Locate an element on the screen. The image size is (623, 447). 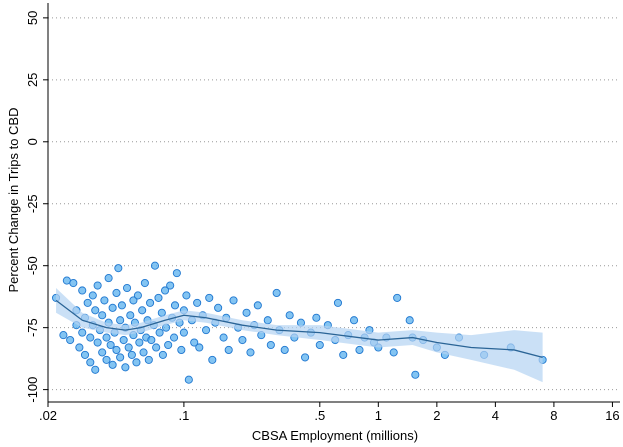
y-tick-label: -75 is located at coordinates (32, 327).